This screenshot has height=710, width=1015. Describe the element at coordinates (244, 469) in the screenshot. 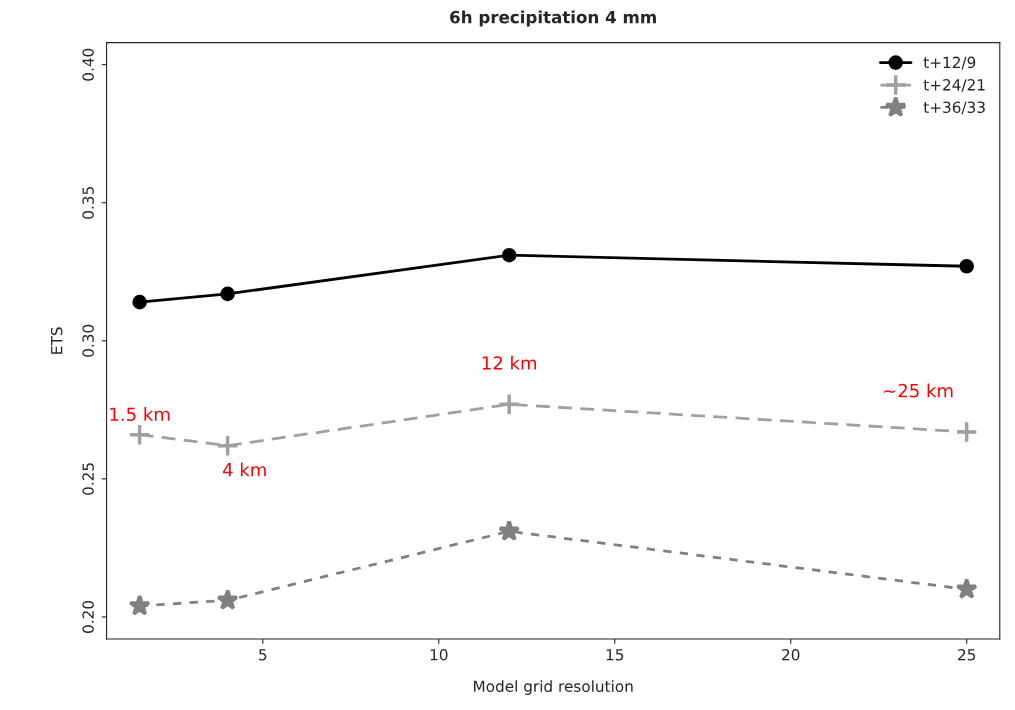

I see `annotation: 4 km` at that location.